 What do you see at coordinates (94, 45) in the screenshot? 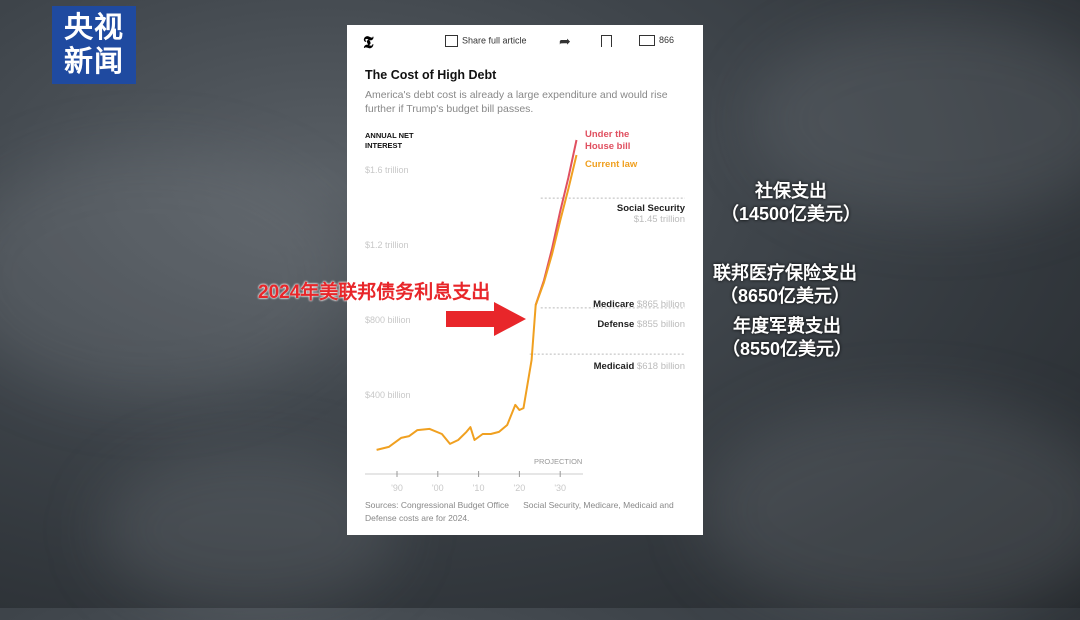
I see `cctv-news-logo: 央视 新闻` at bounding box center [94, 45].